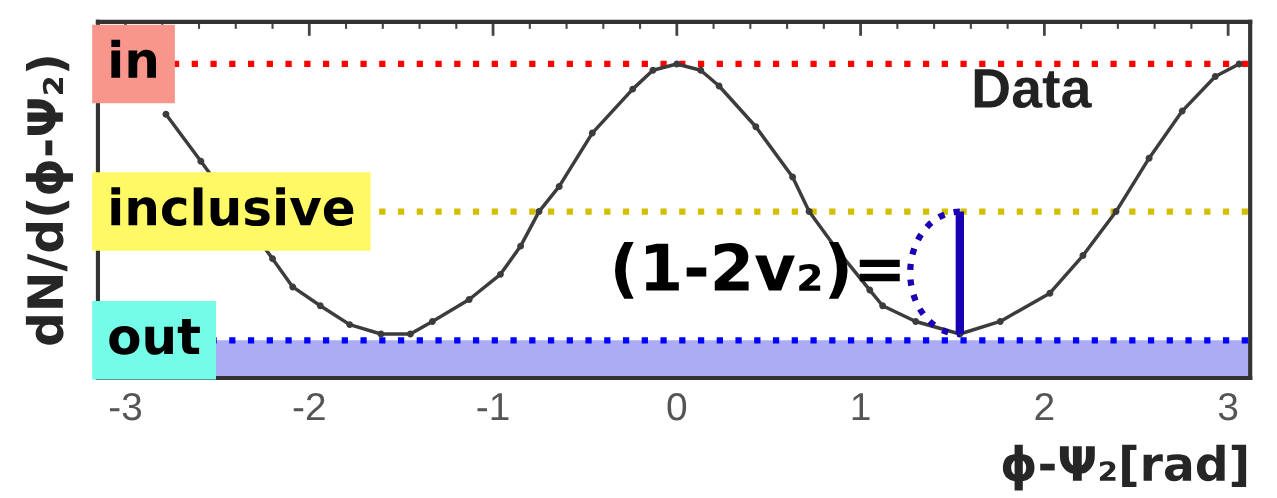 The width and height of the screenshot is (1277, 498). Describe the element at coordinates (125, 406) in the screenshot. I see `x-tick-label: -3` at that location.